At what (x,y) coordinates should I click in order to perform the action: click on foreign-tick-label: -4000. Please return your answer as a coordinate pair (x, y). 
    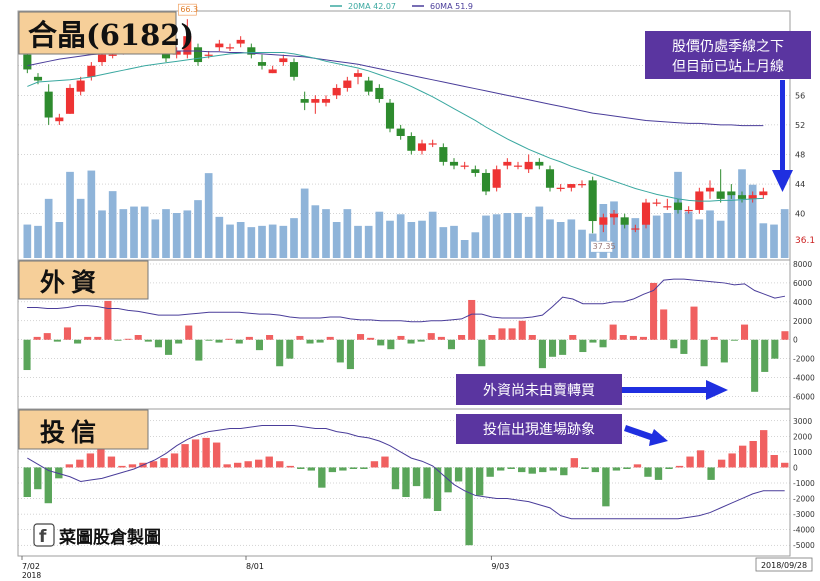
    Looking at the image, I should click on (804, 378).